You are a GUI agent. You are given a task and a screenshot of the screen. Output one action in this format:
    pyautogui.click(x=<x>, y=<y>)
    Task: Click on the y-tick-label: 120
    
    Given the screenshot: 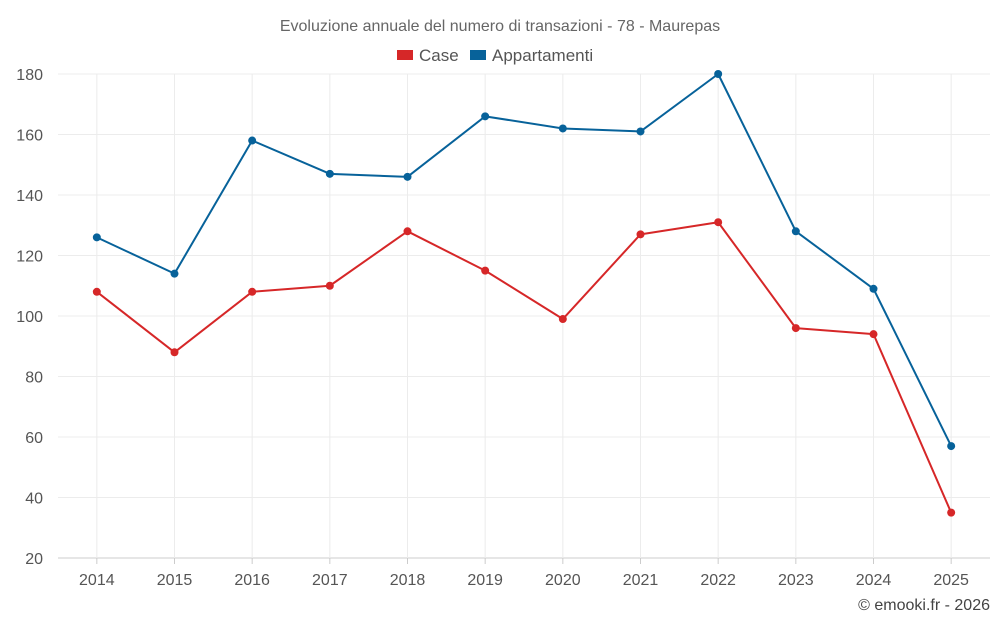 What is the action you would take?
    pyautogui.click(x=29, y=257)
    